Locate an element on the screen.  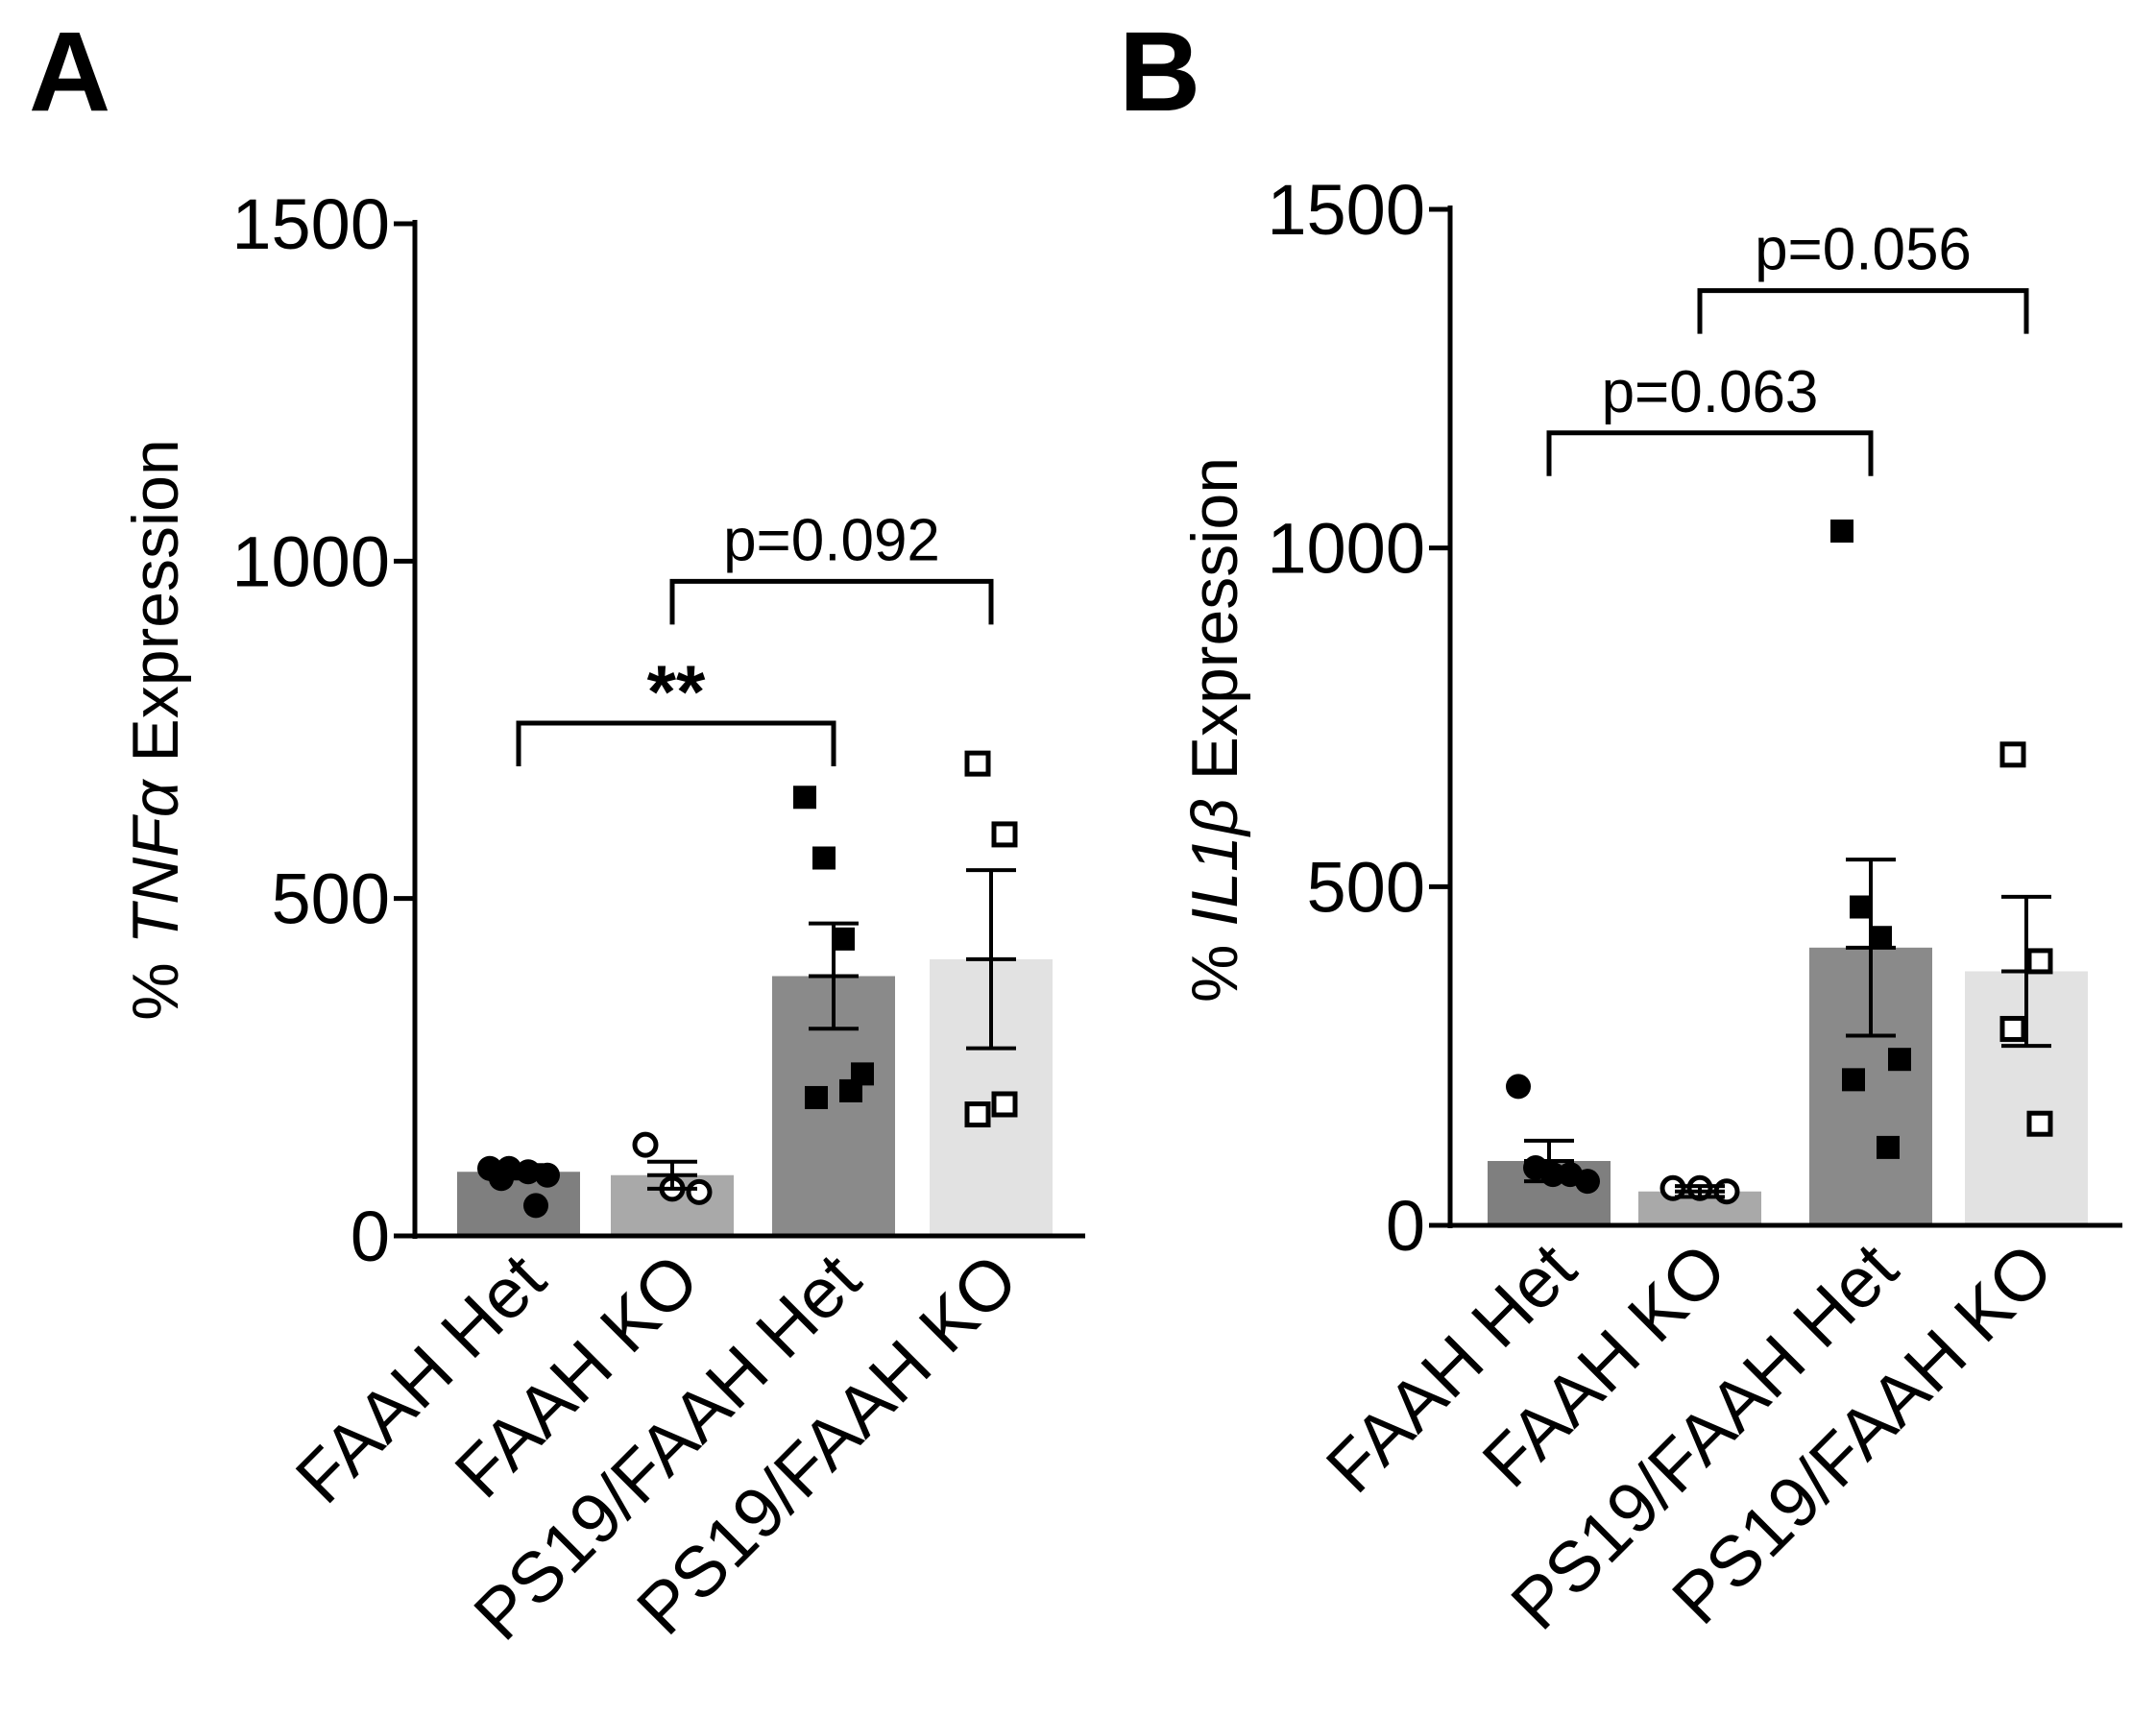
significance-label: p=0.092 is located at coordinates (832, 540).